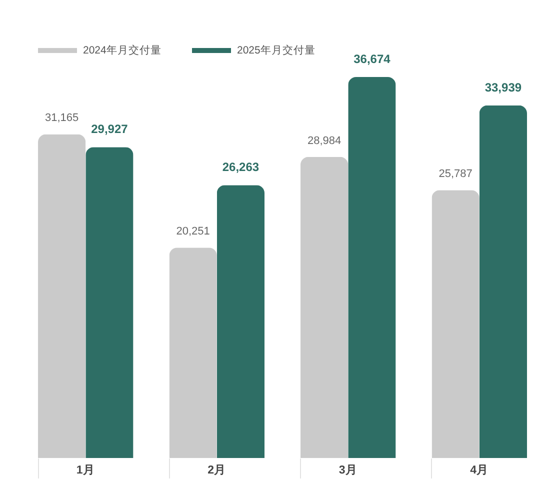  I want to click on legend-label: 2025年月交付量, so click(276, 50).